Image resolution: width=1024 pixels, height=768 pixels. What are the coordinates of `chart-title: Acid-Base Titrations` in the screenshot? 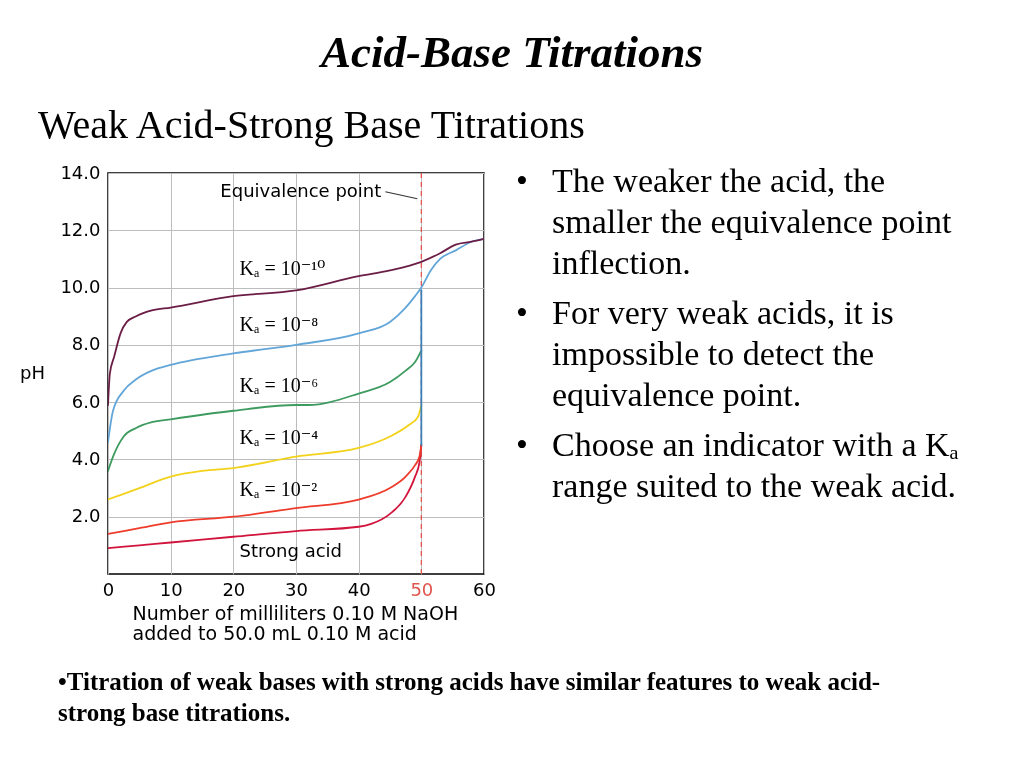 It's located at (511, 52).